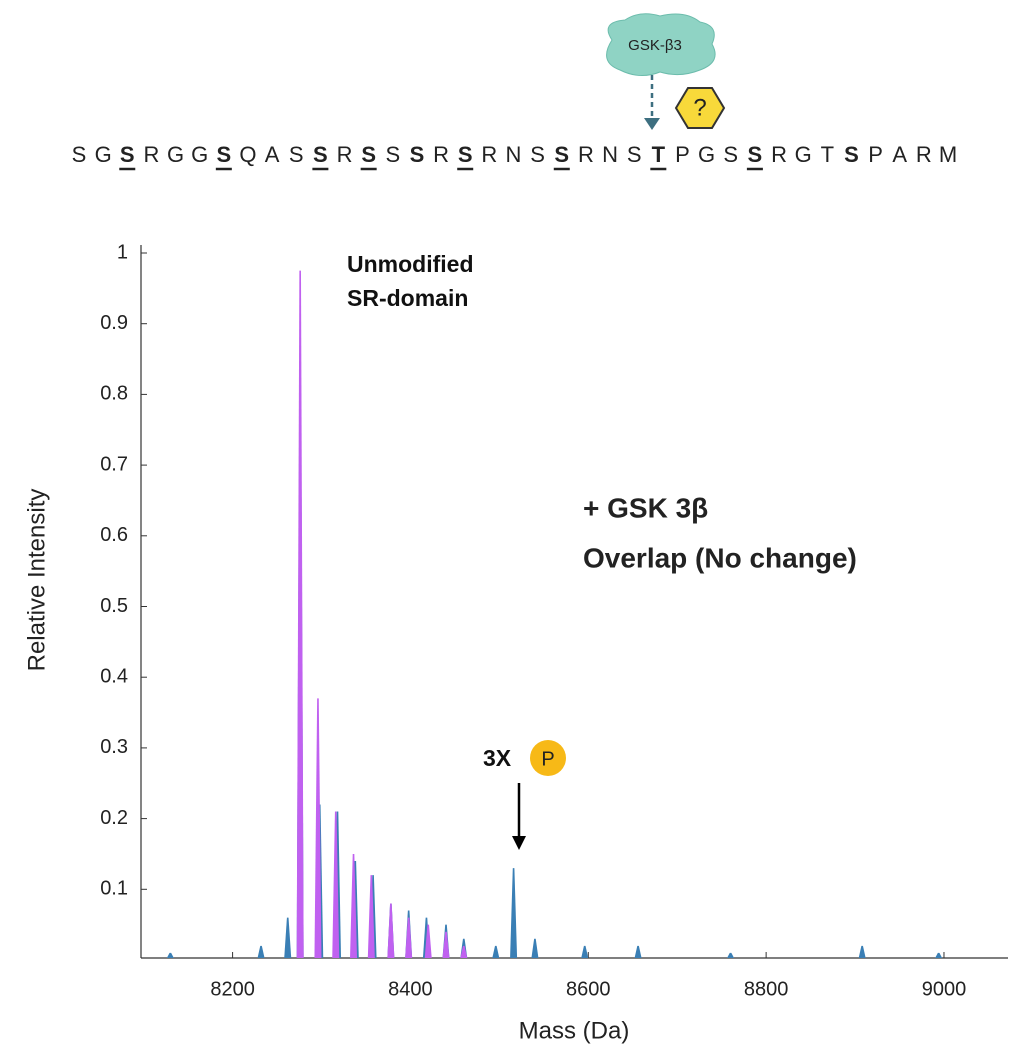 The image size is (1025, 1052). What do you see at coordinates (114, 818) in the screenshot?
I see `y-tick-label: 0.2` at bounding box center [114, 818].